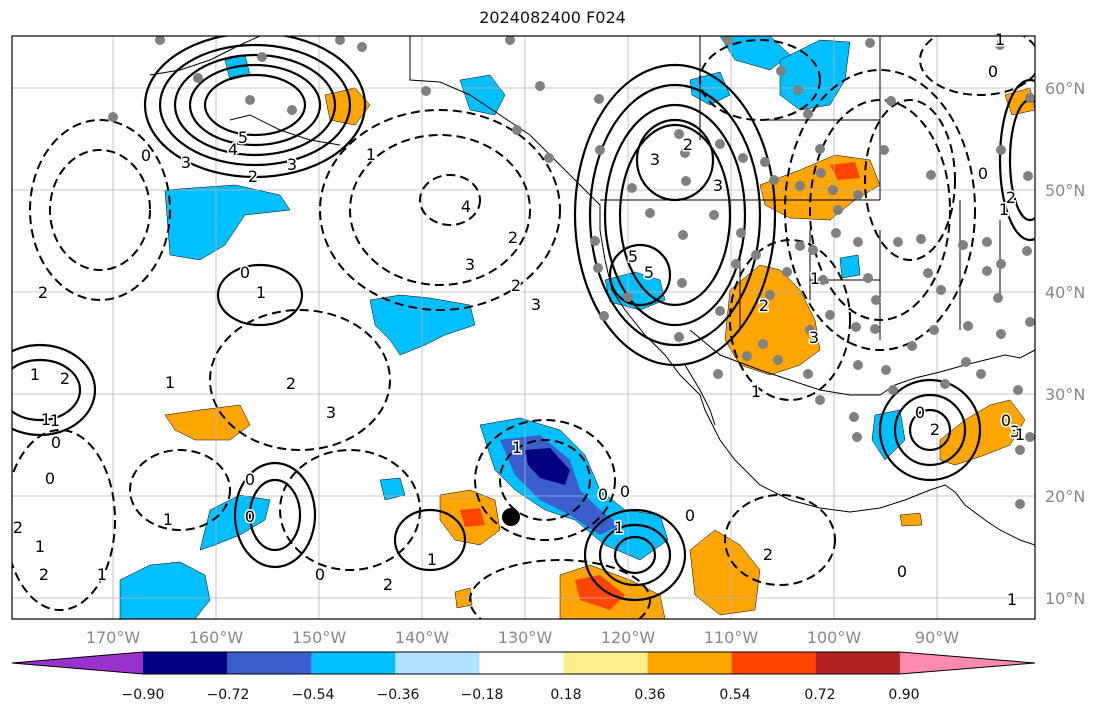 Image resolution: width=1105 pixels, height=712 pixels. Describe the element at coordinates (628, 637) in the screenshot. I see `lon-label: 120°W` at that location.